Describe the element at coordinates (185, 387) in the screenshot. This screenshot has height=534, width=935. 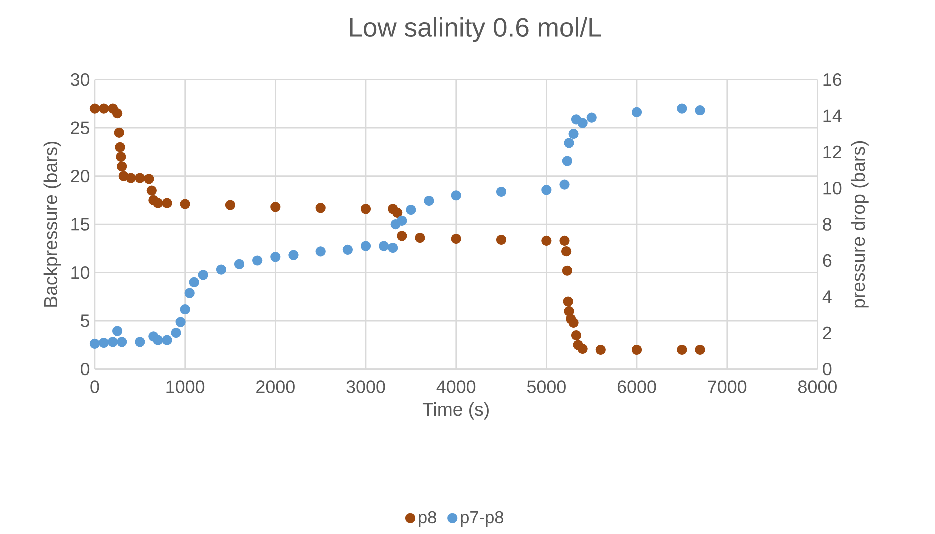
I see `x-tick-label: 1000` at that location.